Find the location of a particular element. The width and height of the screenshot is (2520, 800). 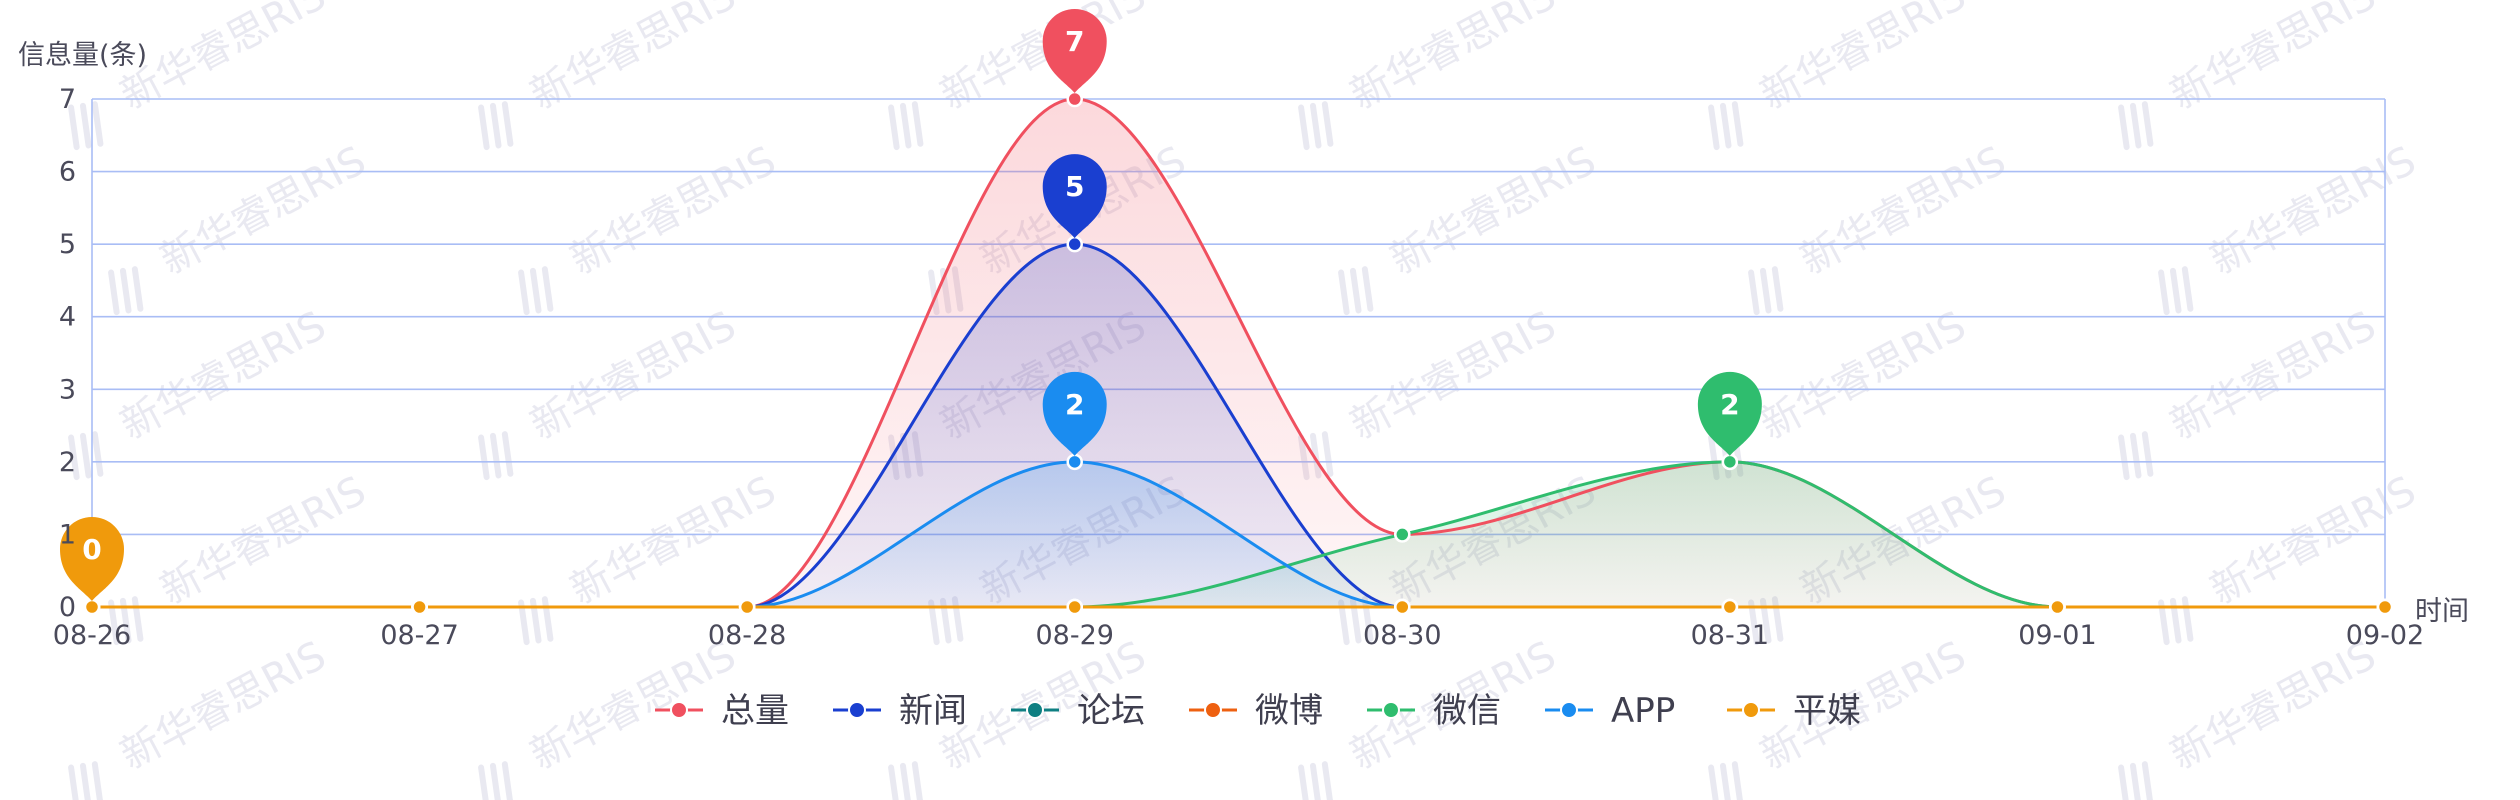

y-tick-label: 1 is located at coordinates (67, 534).